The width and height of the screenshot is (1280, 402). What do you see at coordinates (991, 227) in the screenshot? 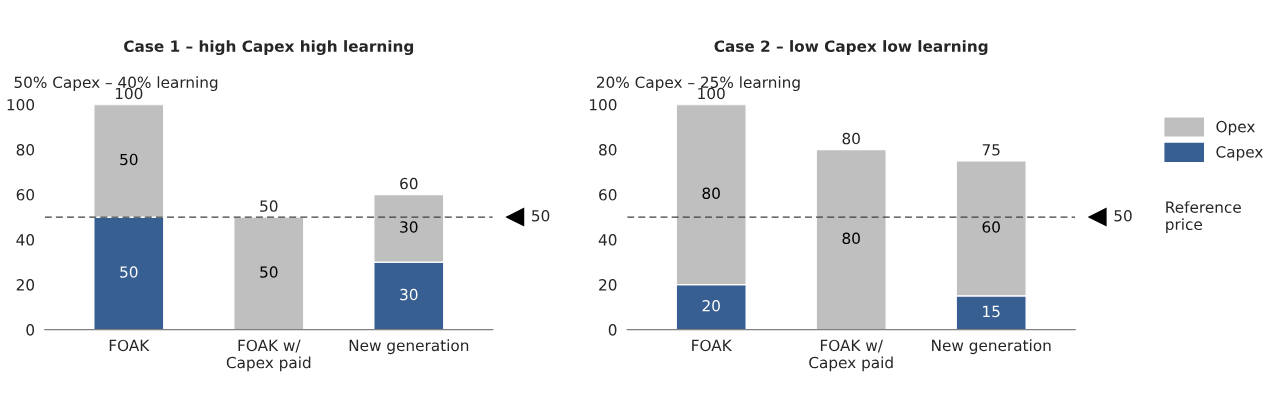
I see `data-label: 60` at bounding box center [991, 227].